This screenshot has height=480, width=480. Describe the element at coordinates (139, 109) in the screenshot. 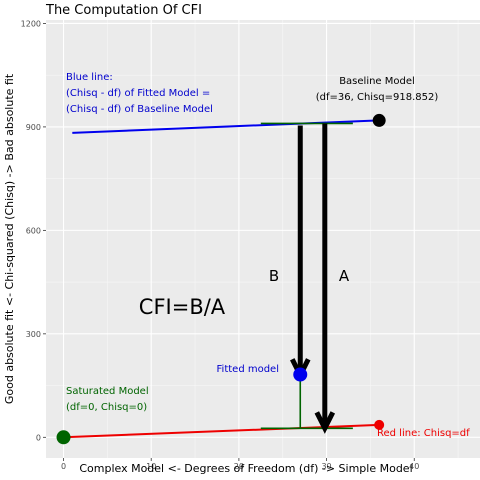

I see `blue-line-note-3: (Chisq - df) of Baseline Model` at that location.